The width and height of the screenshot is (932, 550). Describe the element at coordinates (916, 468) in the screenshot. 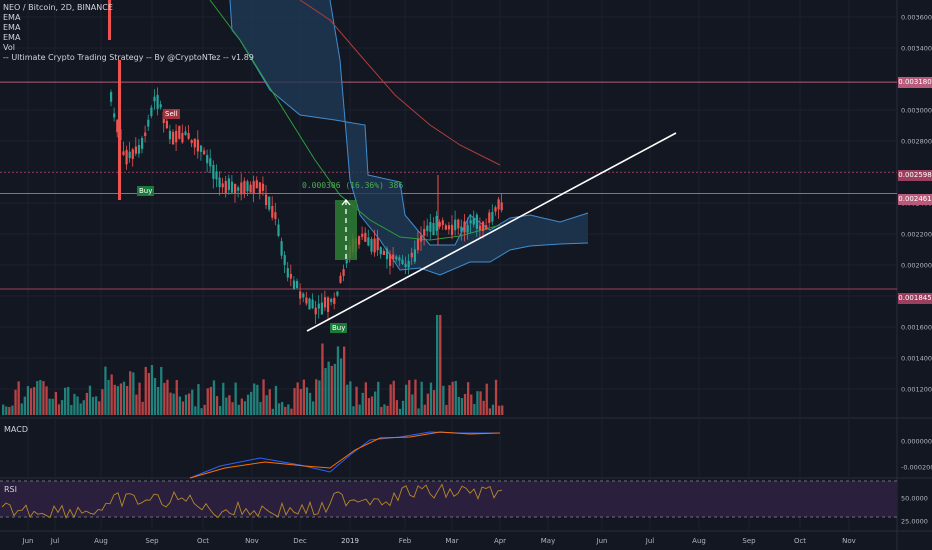

I see `macd-axis-label: -0.000200` at that location.